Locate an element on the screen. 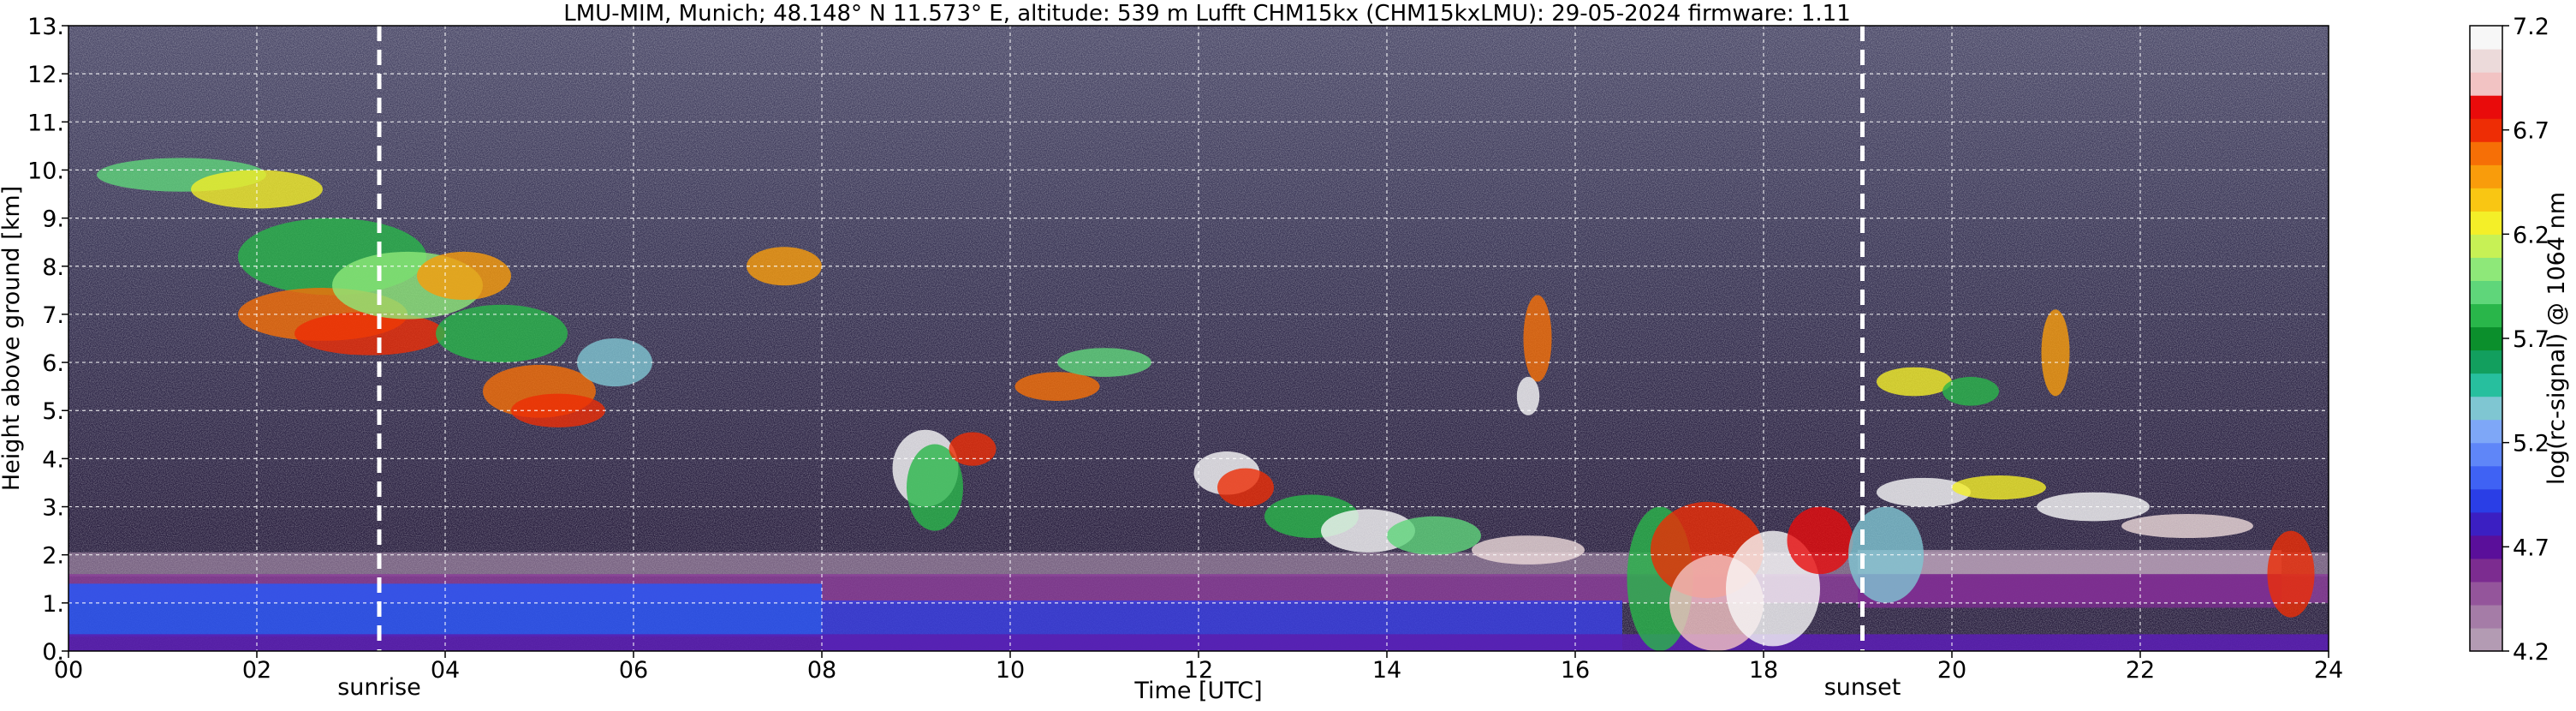 This screenshot has height=711, width=2576. y-axis-ticks: 0. 1. 2. 3. 4. 5. 6. 7. 8. 9. 10. 11. 12. 13. is located at coordinates (47, 340).